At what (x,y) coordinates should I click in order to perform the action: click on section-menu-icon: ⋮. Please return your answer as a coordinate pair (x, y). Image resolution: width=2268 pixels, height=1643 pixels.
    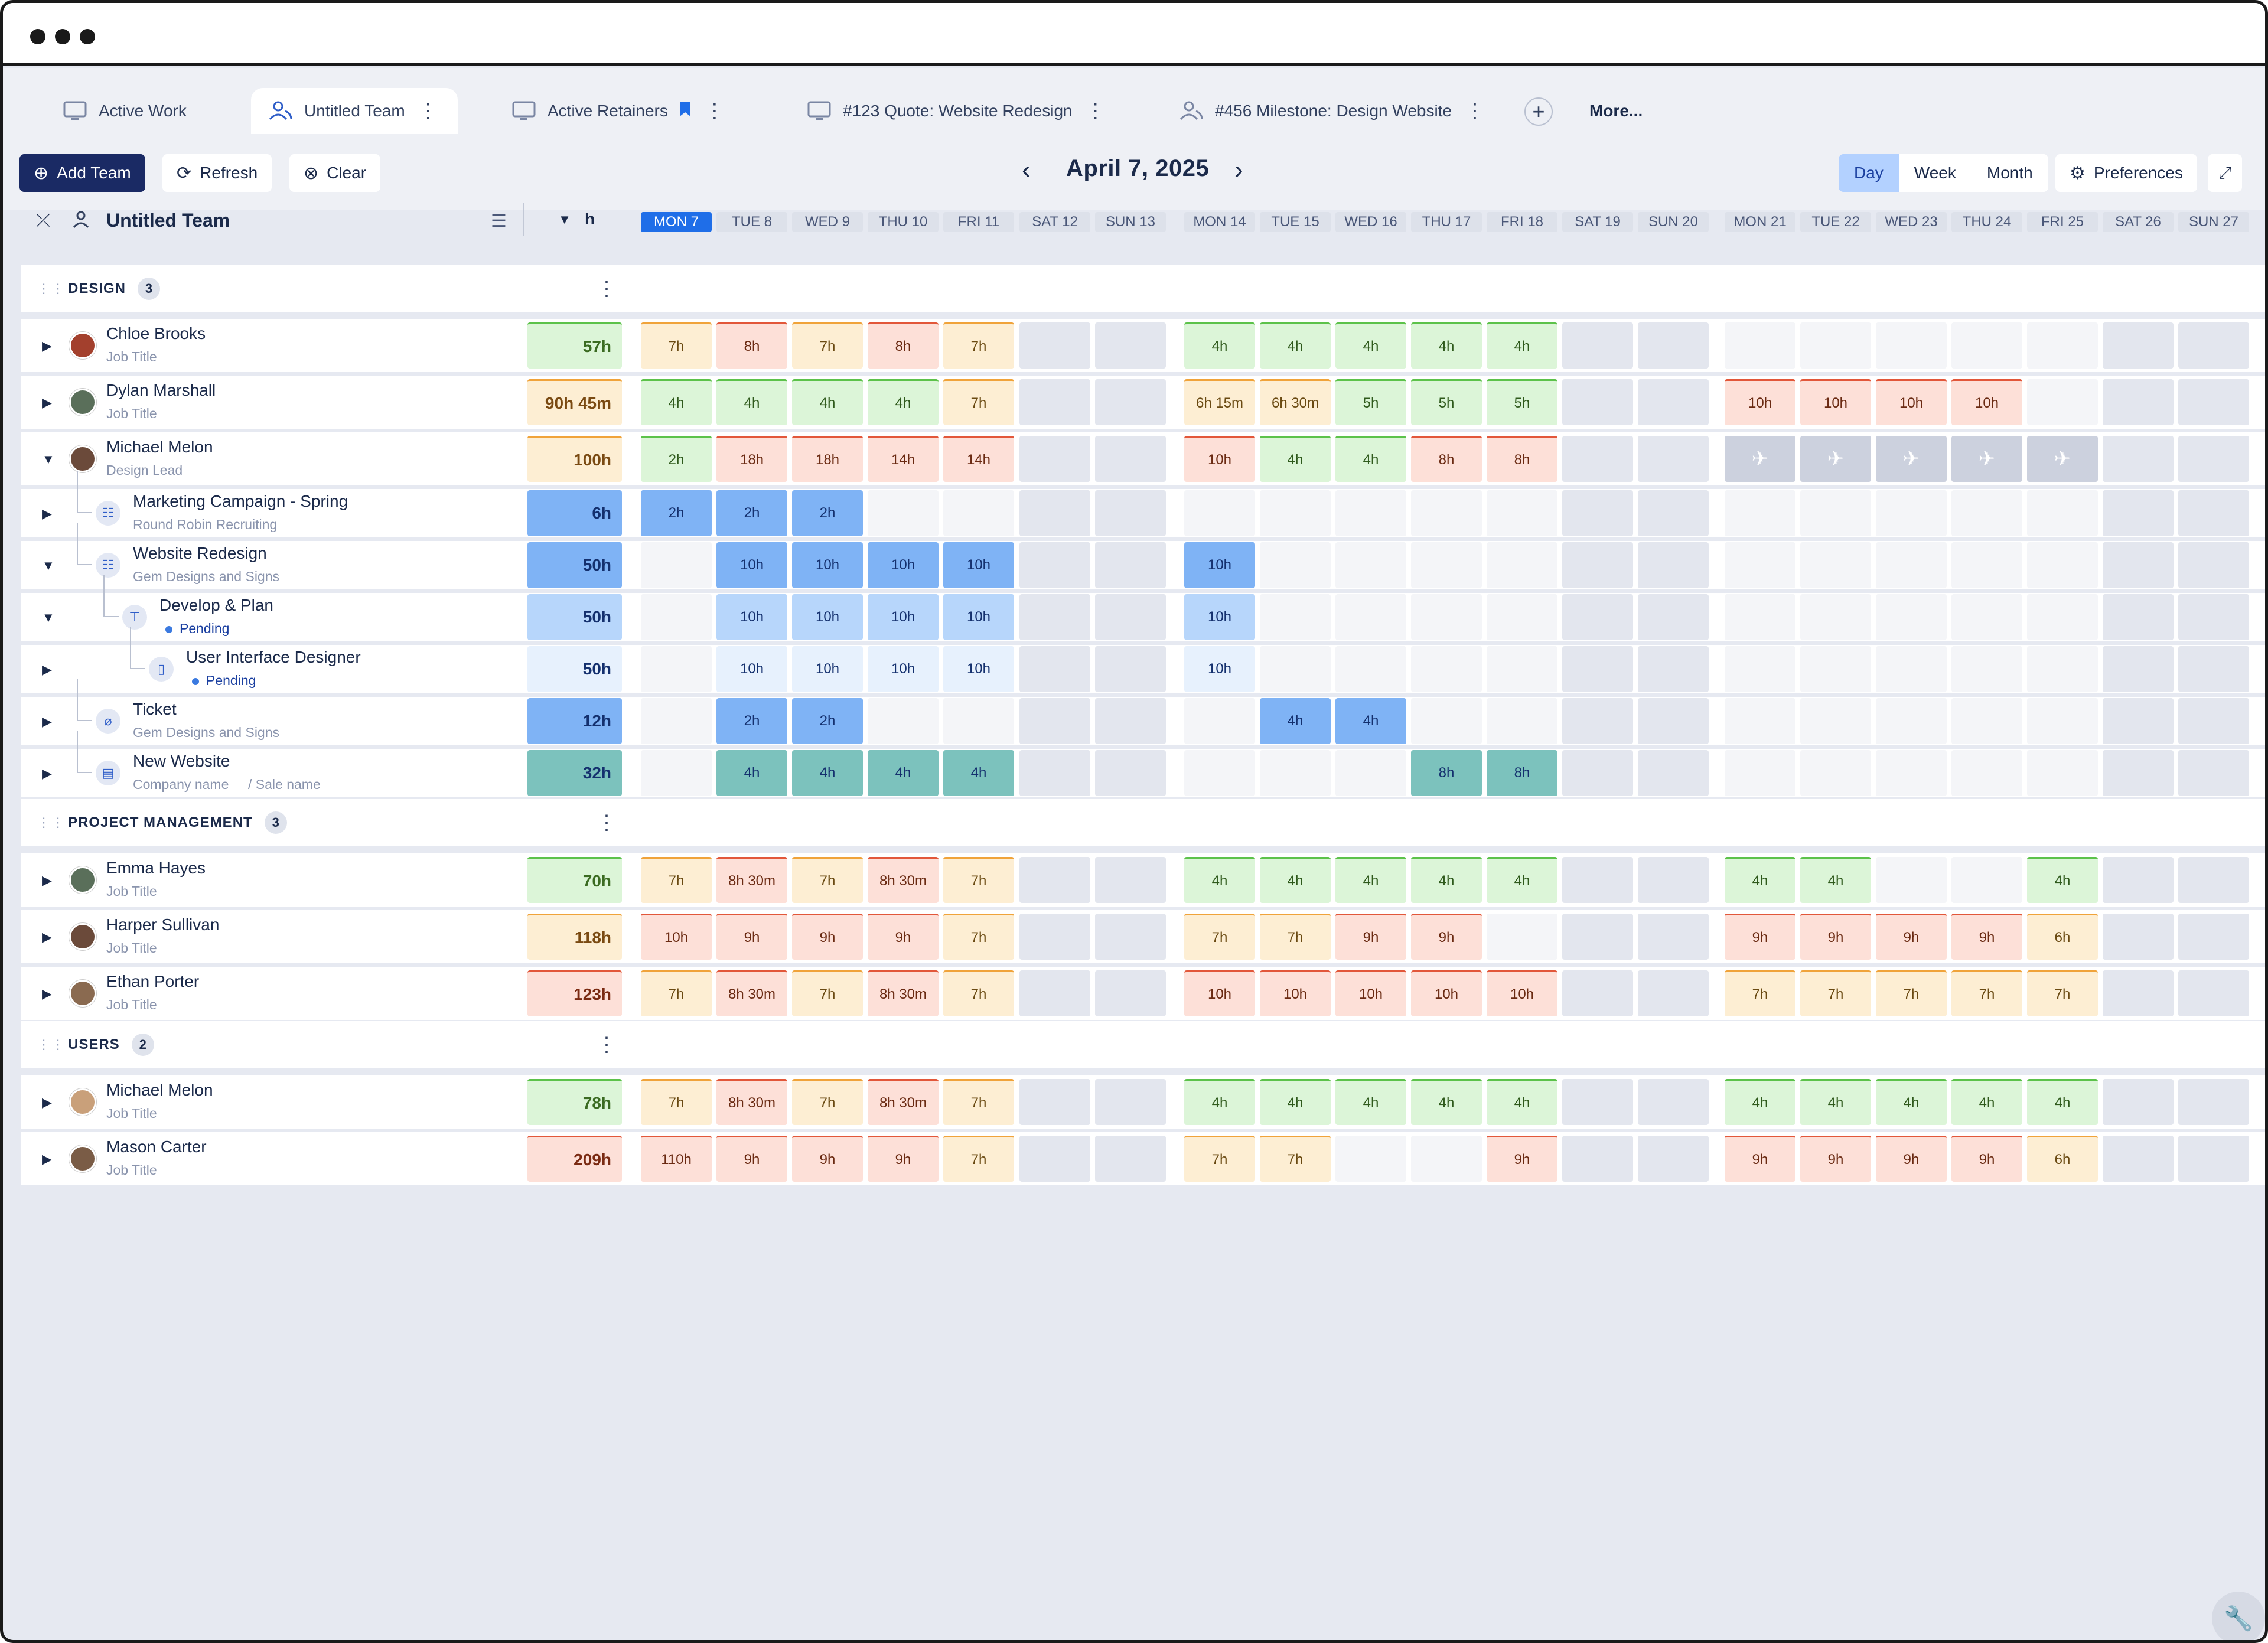
    Looking at the image, I should click on (607, 289).